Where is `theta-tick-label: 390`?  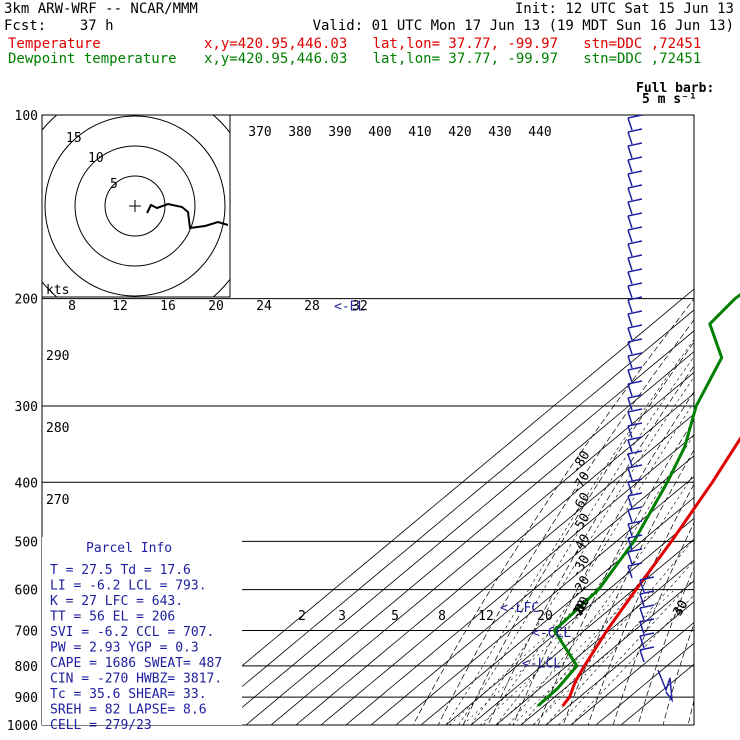
theta-tick-label: 390 is located at coordinates (339, 132).